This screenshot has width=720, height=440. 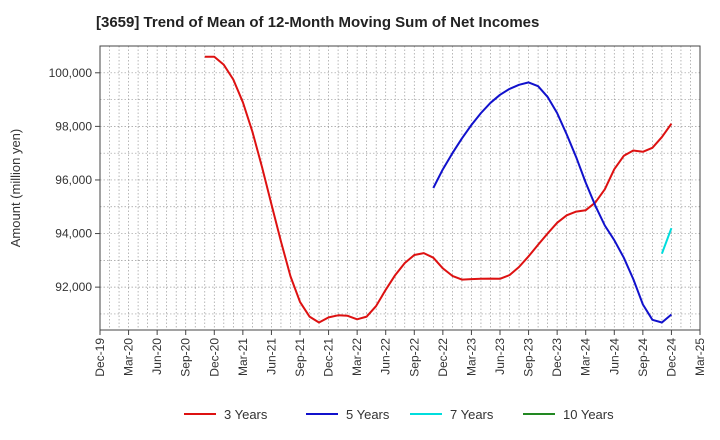 What do you see at coordinates (73, 180) in the screenshot?
I see `y-tick-label: 96,000` at bounding box center [73, 180].